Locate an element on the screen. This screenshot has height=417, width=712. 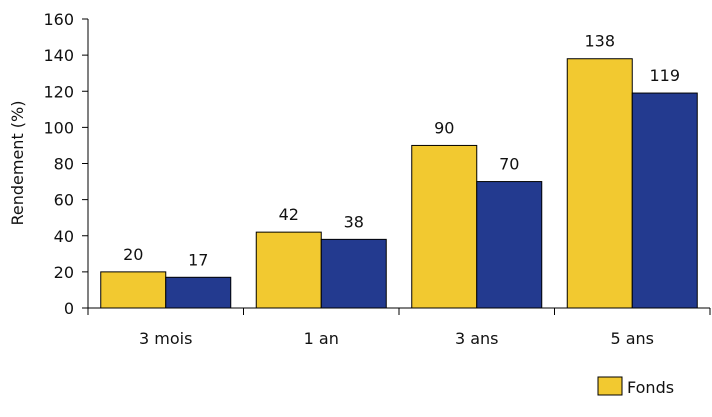
y-tick-label: 20 is located at coordinates (64, 272).